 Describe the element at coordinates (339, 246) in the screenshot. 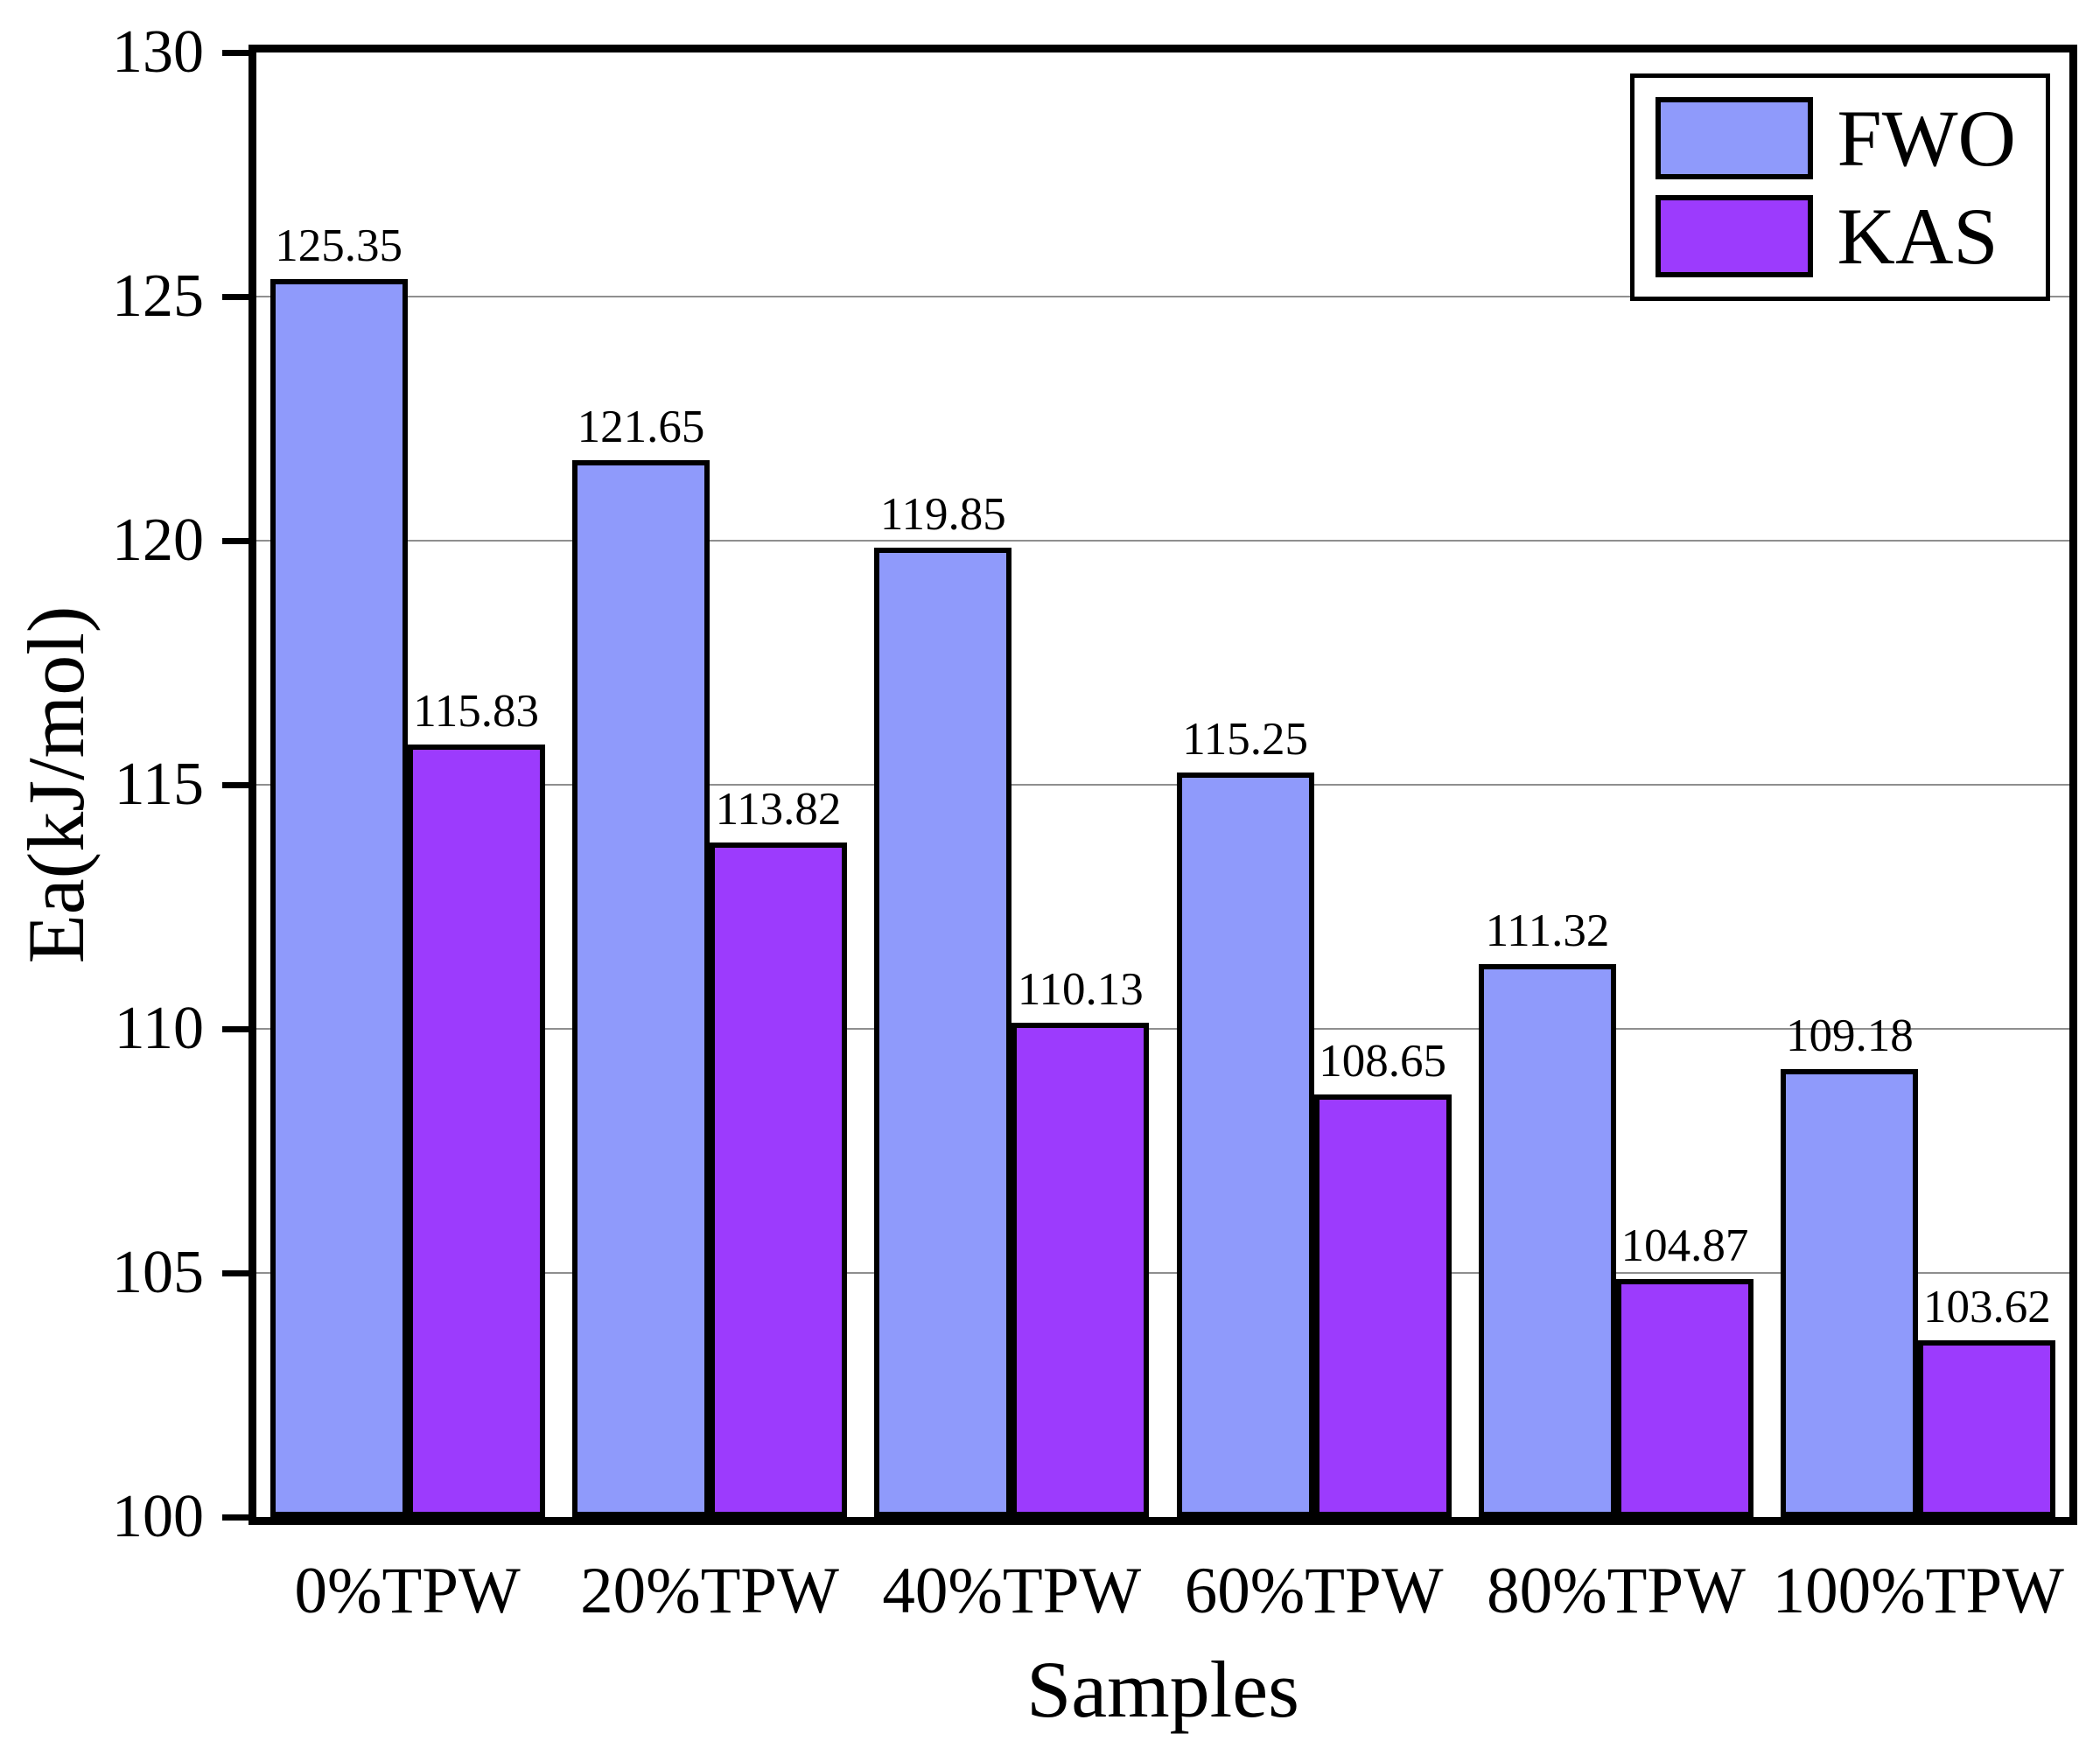

I see `value-label-fwo-0%TPW: 125.35` at that location.